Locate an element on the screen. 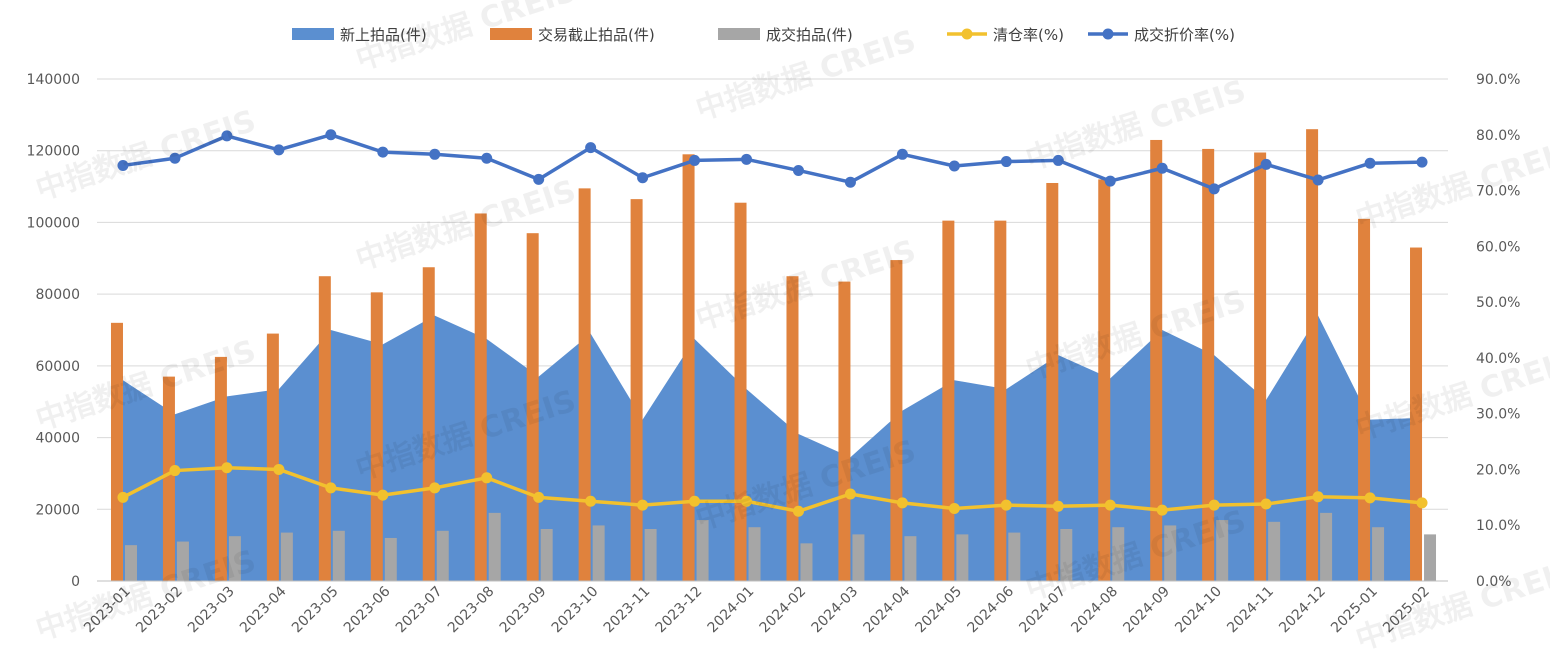  x-tick-label: 2024-12 is located at coordinates (1302, 610).